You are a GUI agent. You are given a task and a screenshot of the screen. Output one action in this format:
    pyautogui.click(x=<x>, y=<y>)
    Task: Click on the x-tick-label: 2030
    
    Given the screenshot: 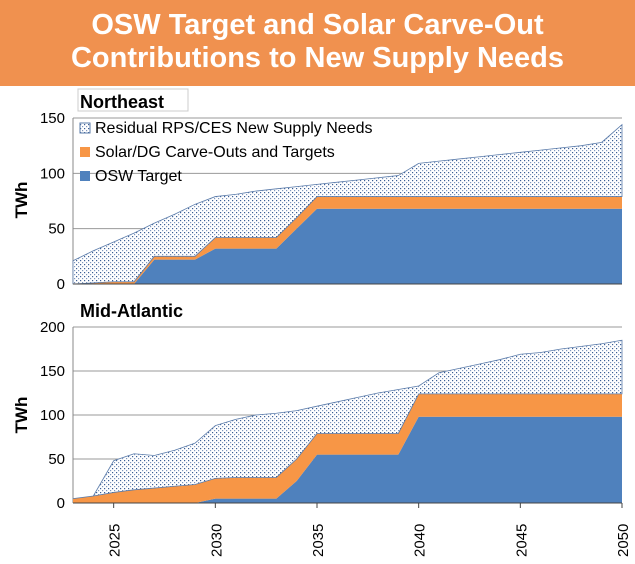 What is the action you would take?
    pyautogui.click(x=216, y=540)
    